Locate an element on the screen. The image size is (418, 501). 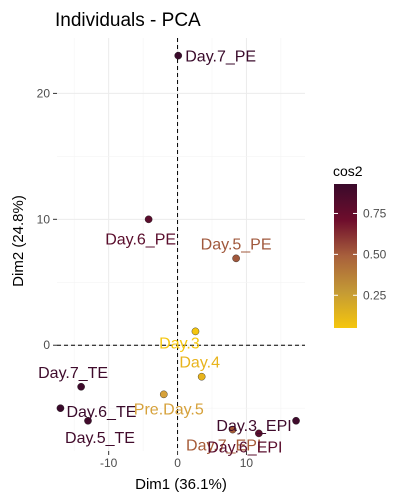
point-label: Pre.Day.5 is located at coordinates (169, 409).